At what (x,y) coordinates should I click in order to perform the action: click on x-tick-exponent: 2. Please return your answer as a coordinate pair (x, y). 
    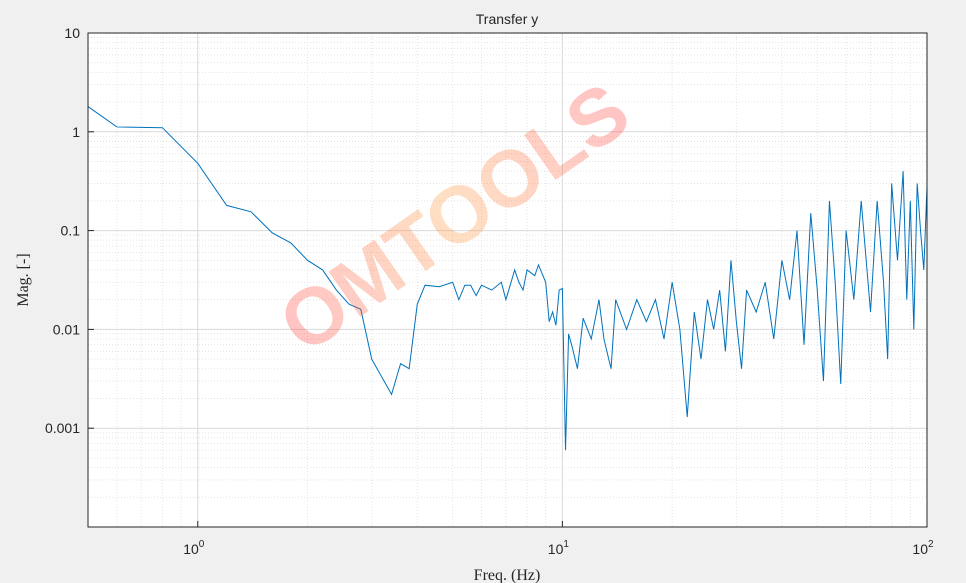
    Looking at the image, I should click on (931, 544).